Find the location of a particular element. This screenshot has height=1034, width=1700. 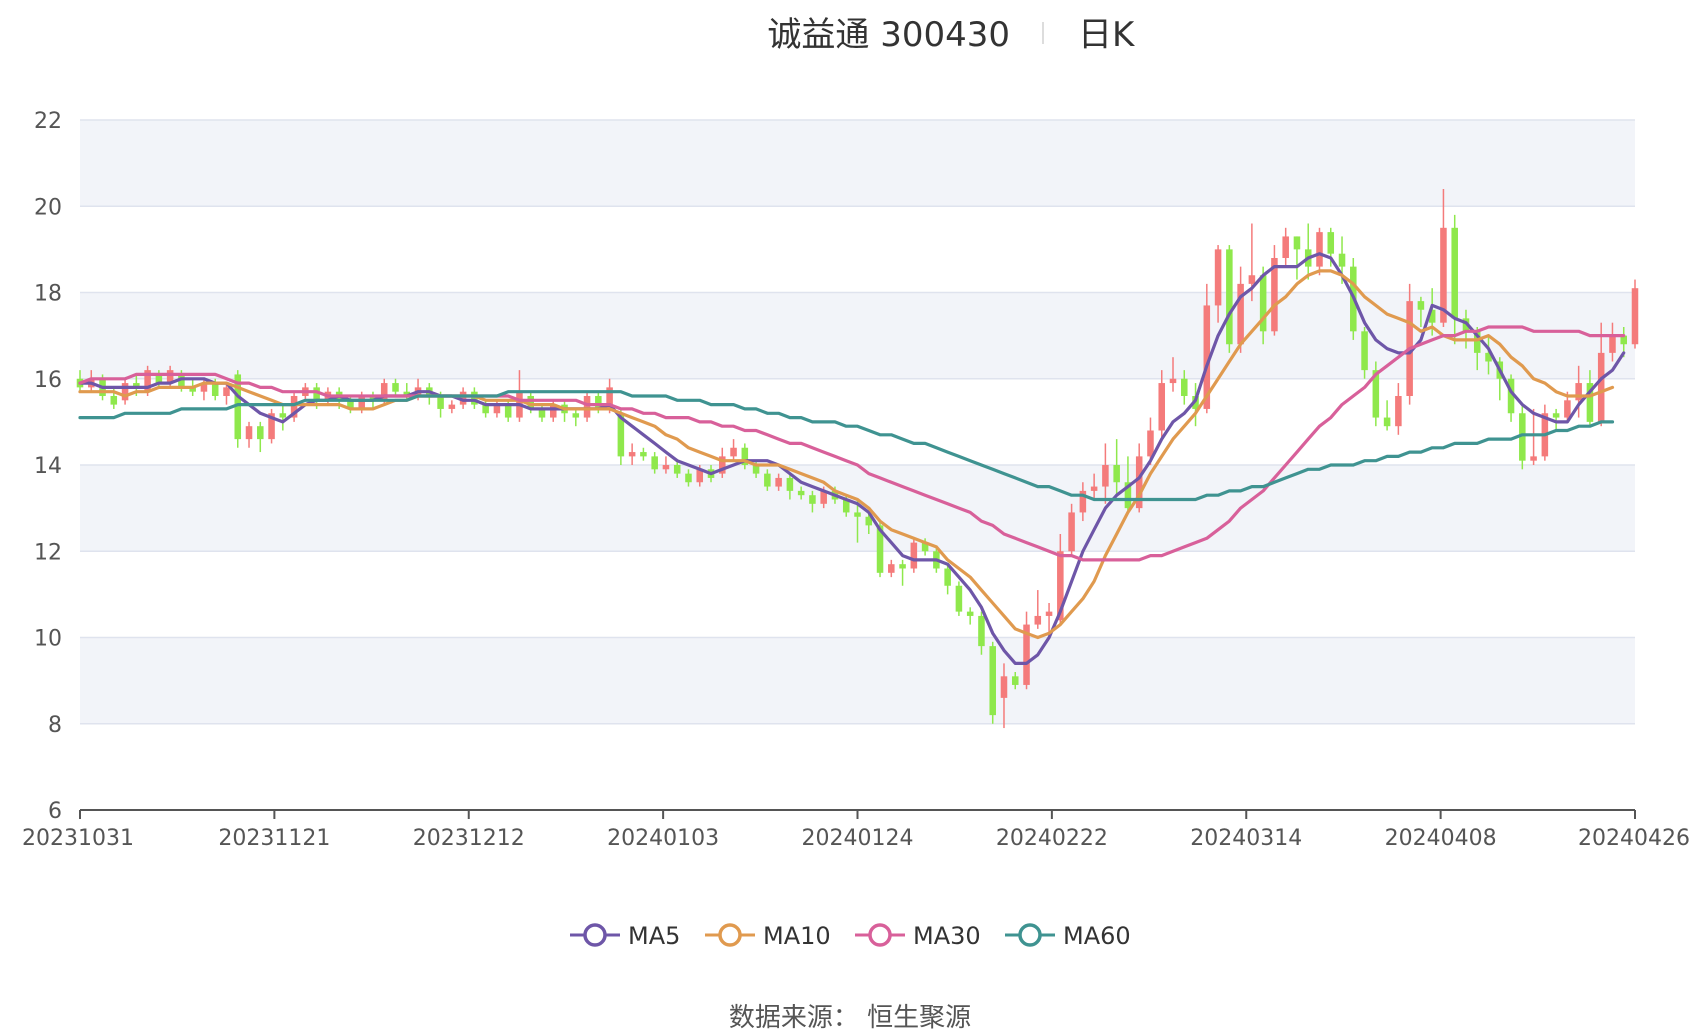

y-tick-label: 16 is located at coordinates (48, 380).